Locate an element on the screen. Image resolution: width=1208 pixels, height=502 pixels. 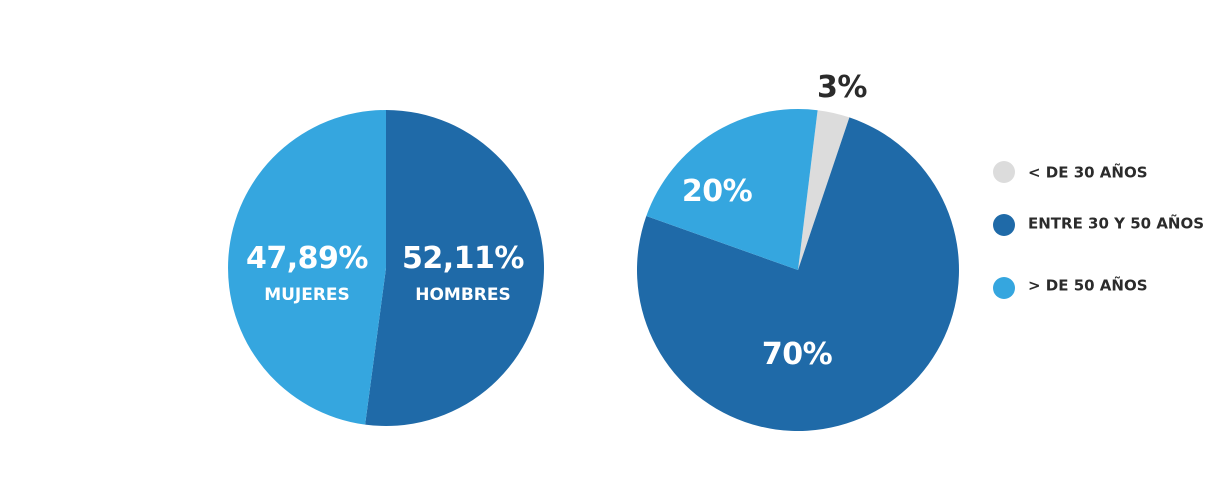
legend-item-over-50: > DE 50 AÑOS is located at coordinates (1070, 287).